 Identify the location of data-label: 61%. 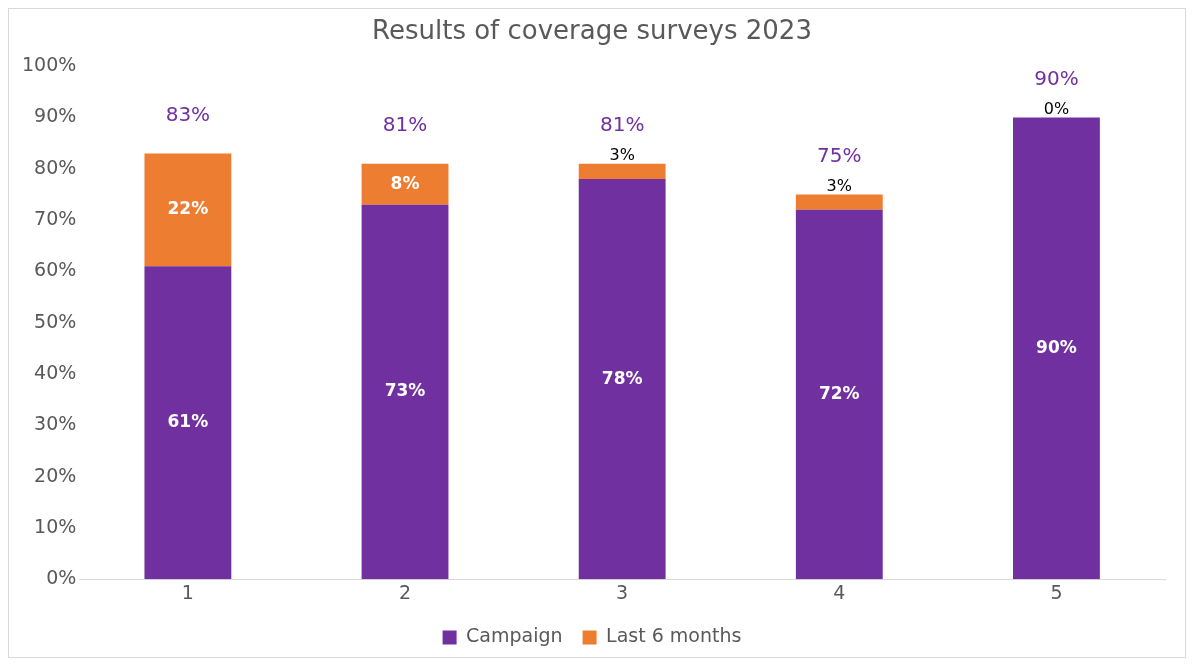
(188, 421).